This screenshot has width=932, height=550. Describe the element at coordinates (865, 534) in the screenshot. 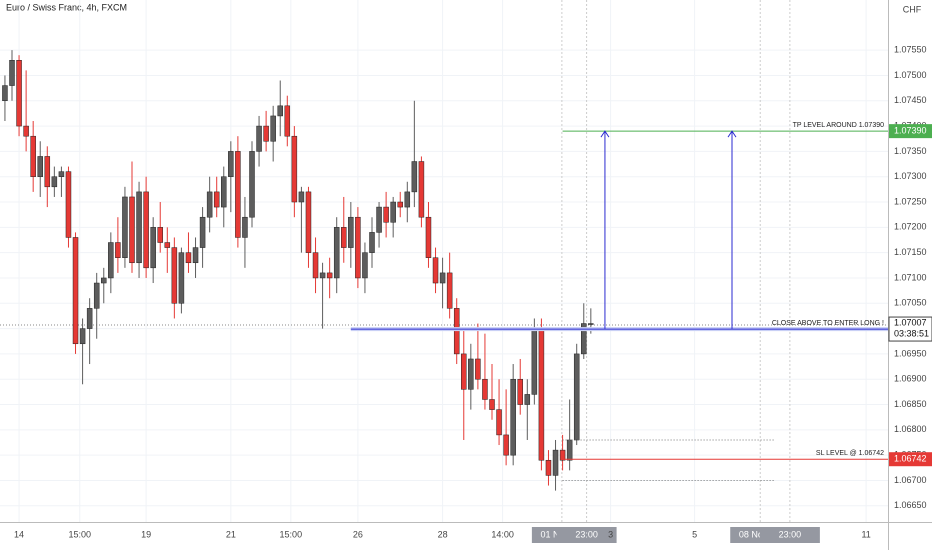

I see `x-tick-label: 11` at that location.